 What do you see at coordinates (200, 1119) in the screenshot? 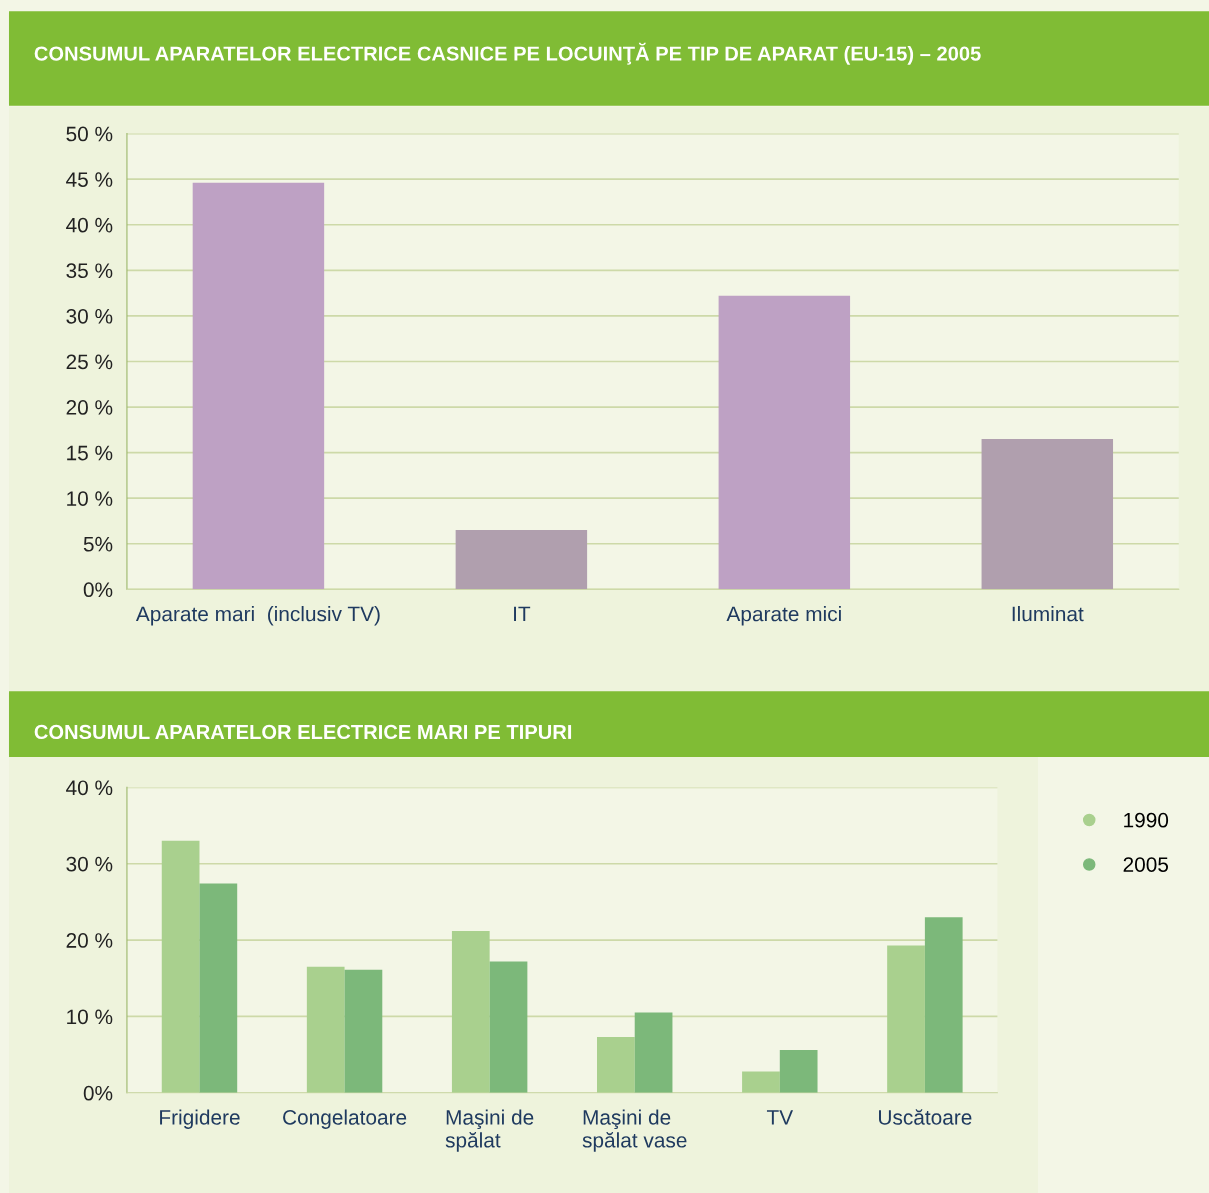
I see `x-tick-label: Frigidere` at bounding box center [200, 1119].